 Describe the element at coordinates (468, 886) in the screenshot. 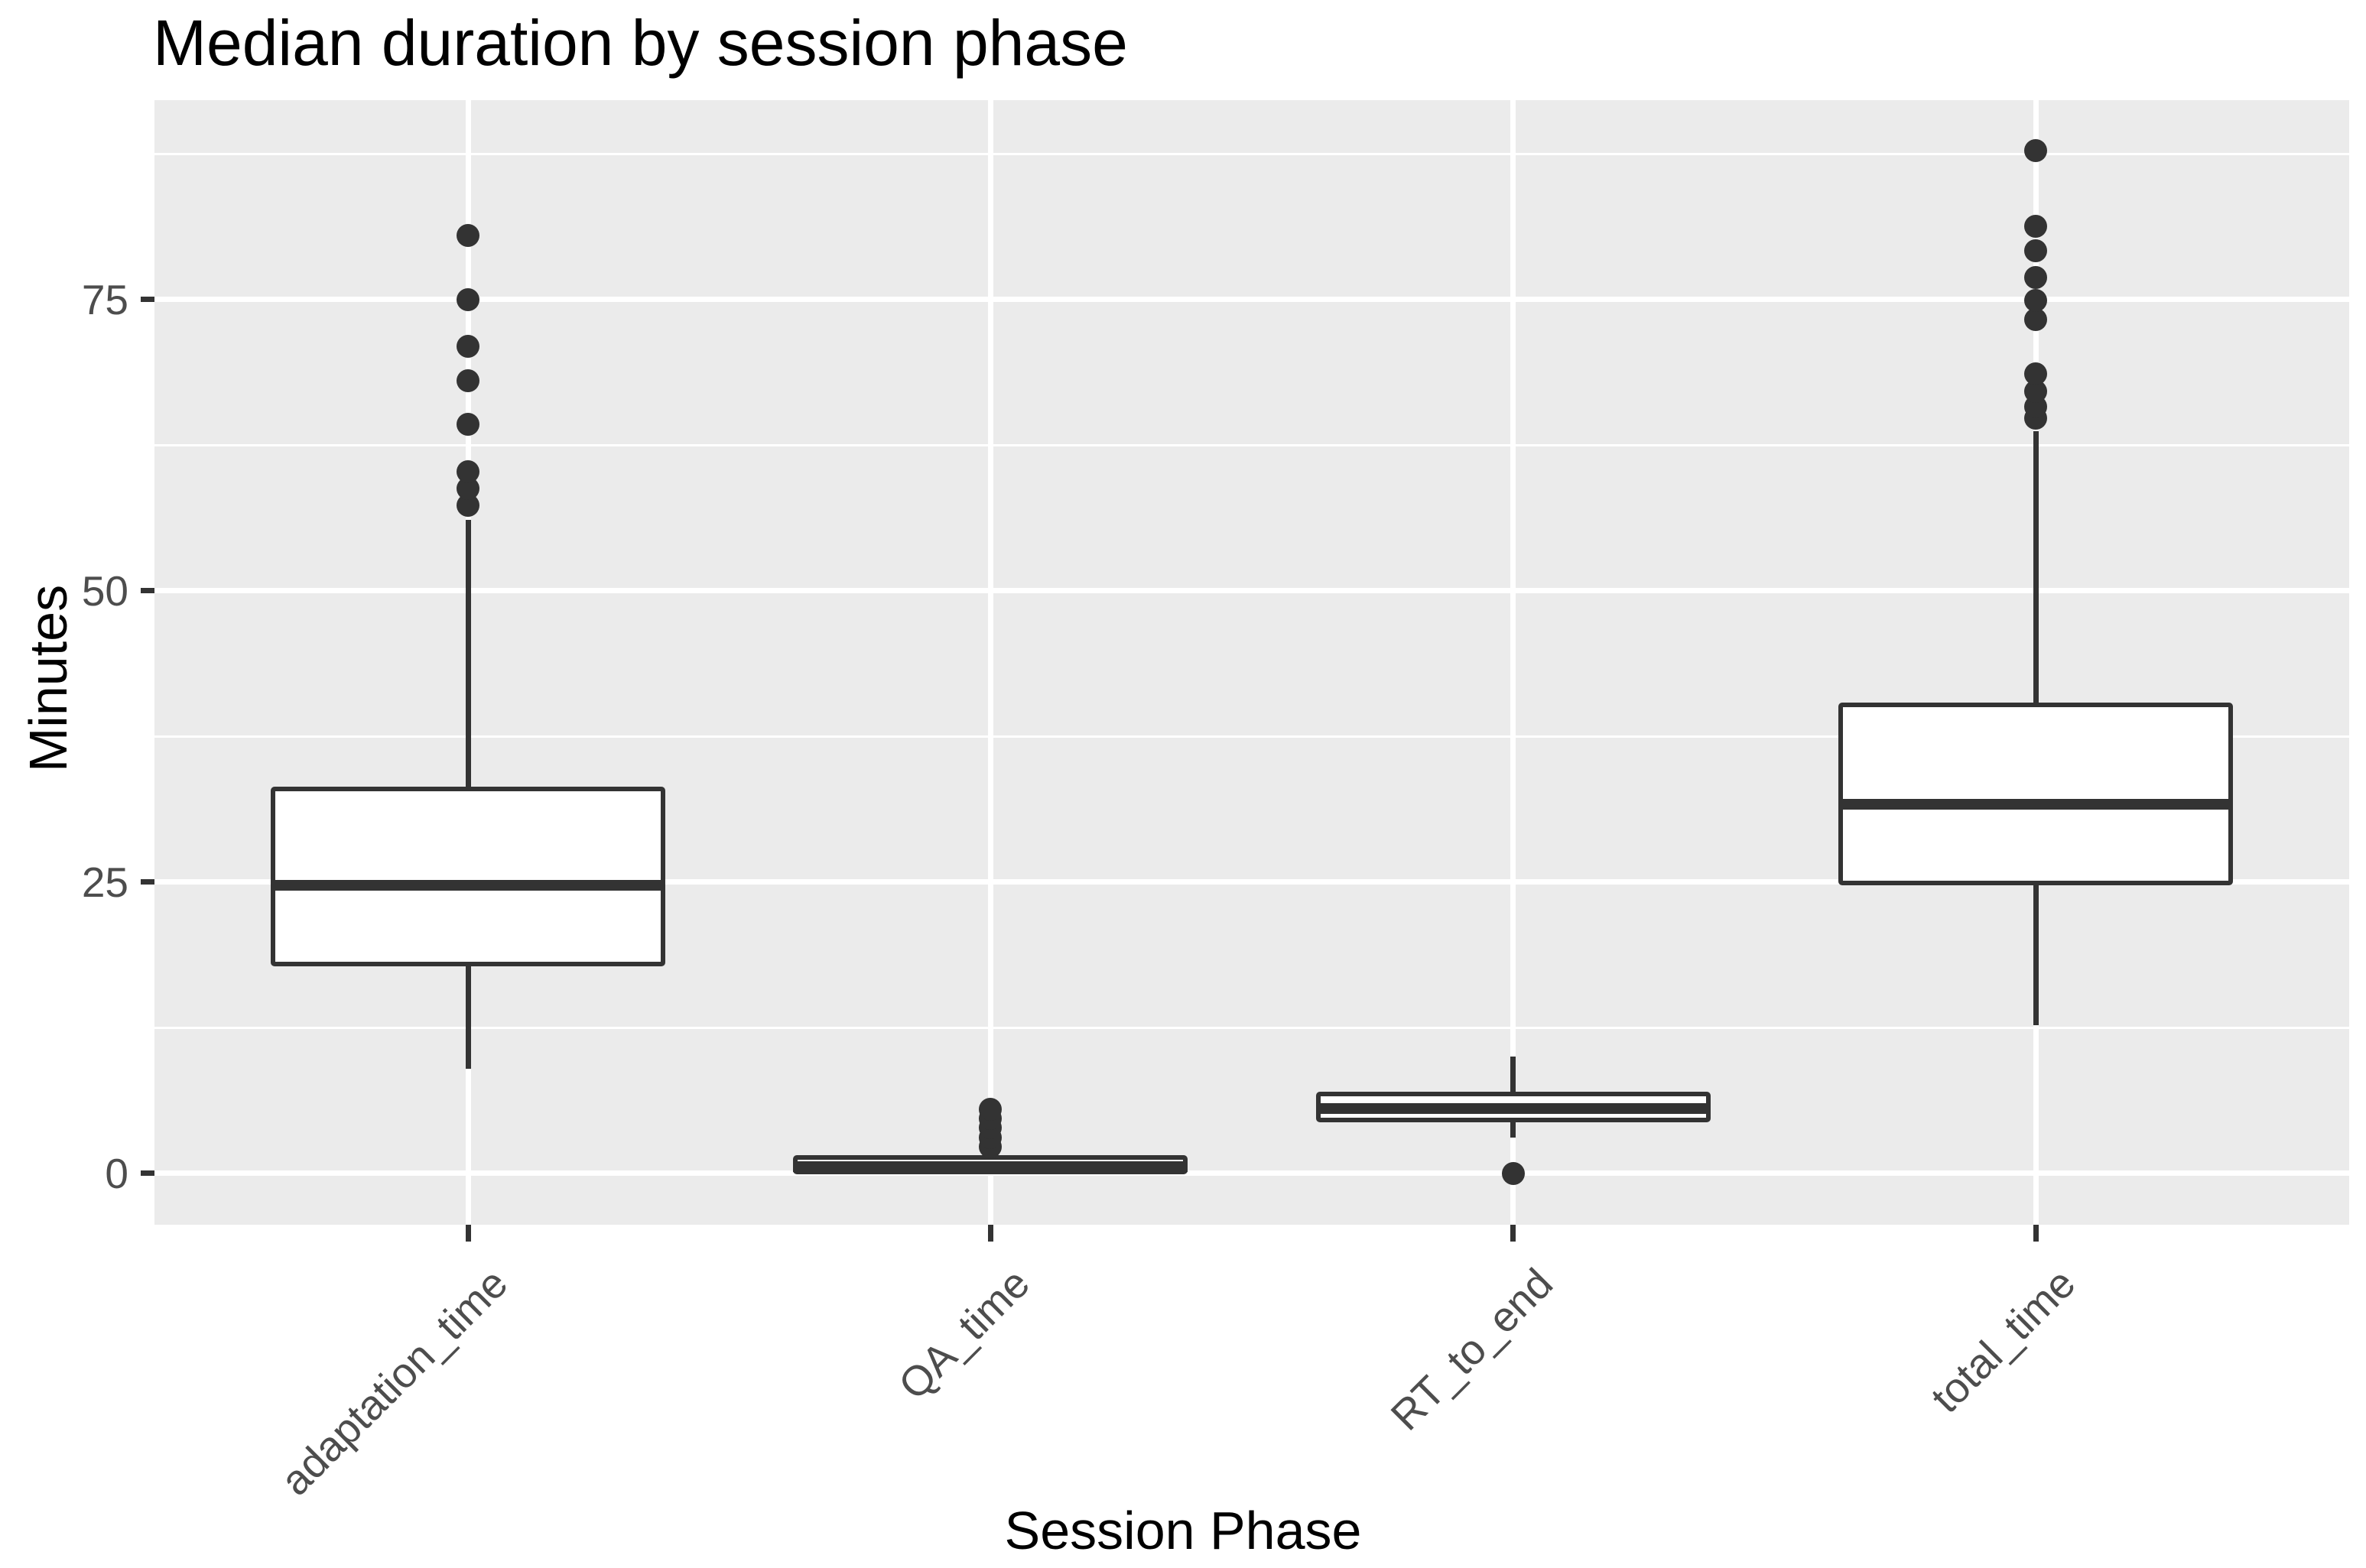

I see `median-line-adaptation_time` at that location.